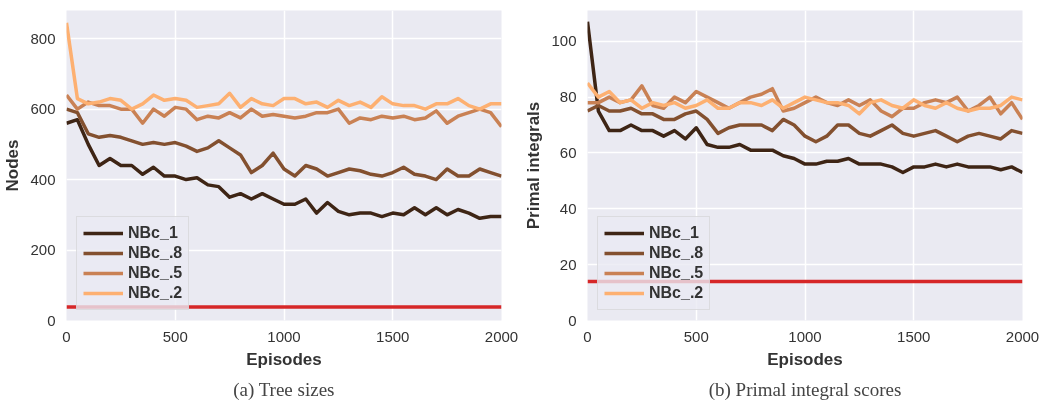  I want to click on y-tick-label: 80, so click(568, 97).